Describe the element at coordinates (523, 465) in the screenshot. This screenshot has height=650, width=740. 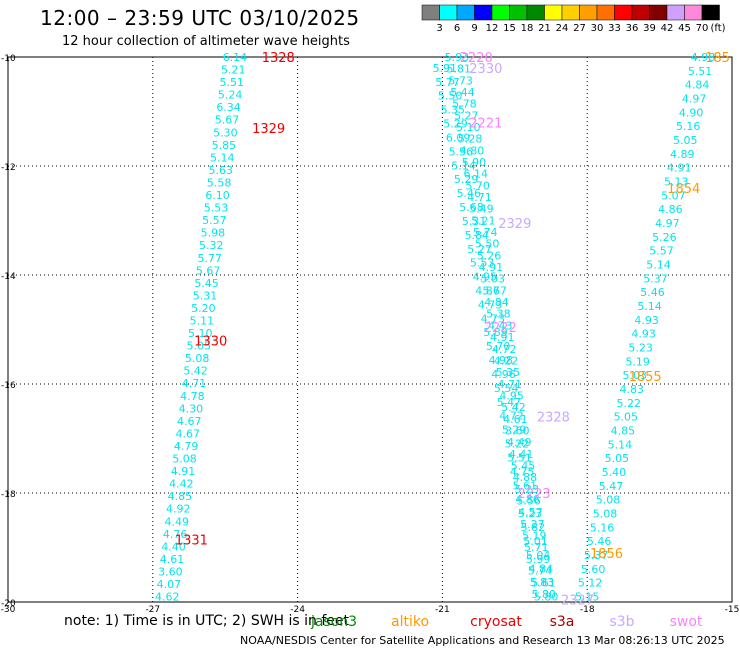
I see `wave-height-value: 5.45` at that location.